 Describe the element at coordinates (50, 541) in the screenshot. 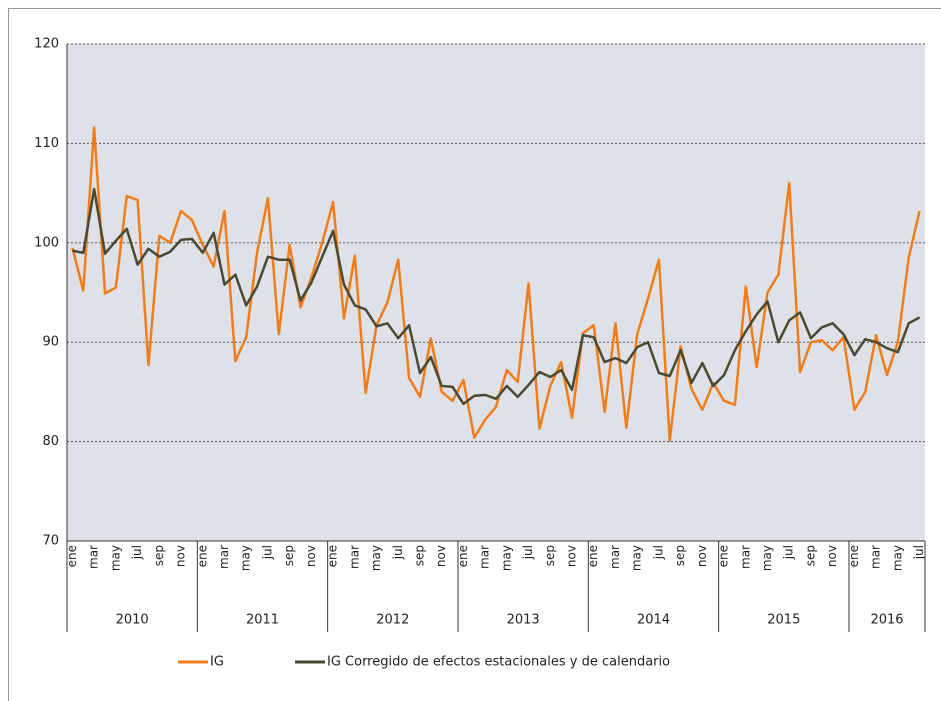

I see `y-tick-label: 70` at that location.